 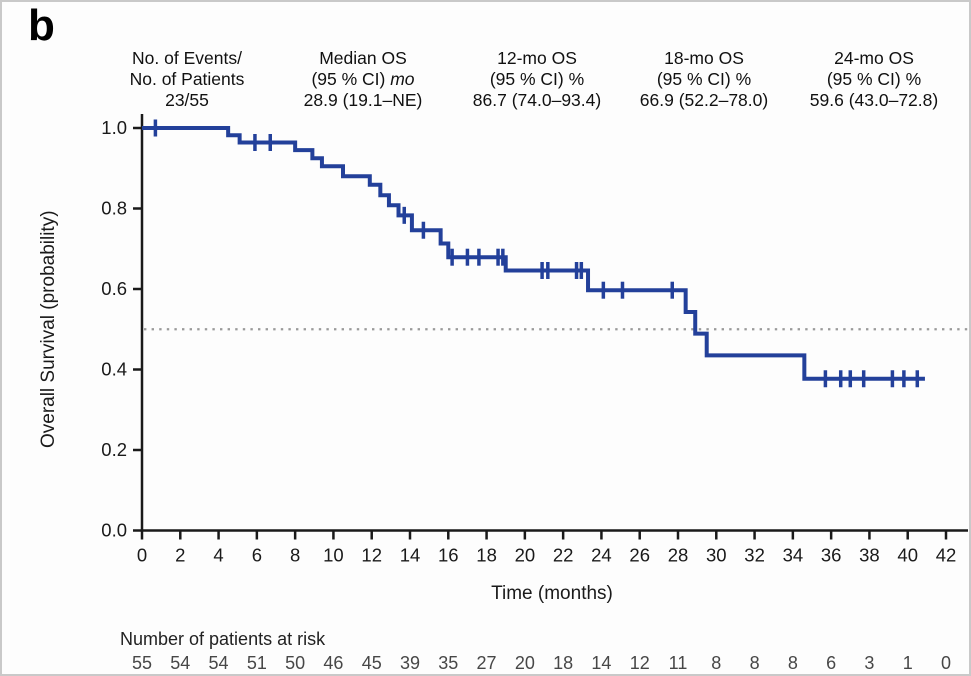 What do you see at coordinates (640, 663) in the screenshot?
I see `risk-count: 12` at bounding box center [640, 663].